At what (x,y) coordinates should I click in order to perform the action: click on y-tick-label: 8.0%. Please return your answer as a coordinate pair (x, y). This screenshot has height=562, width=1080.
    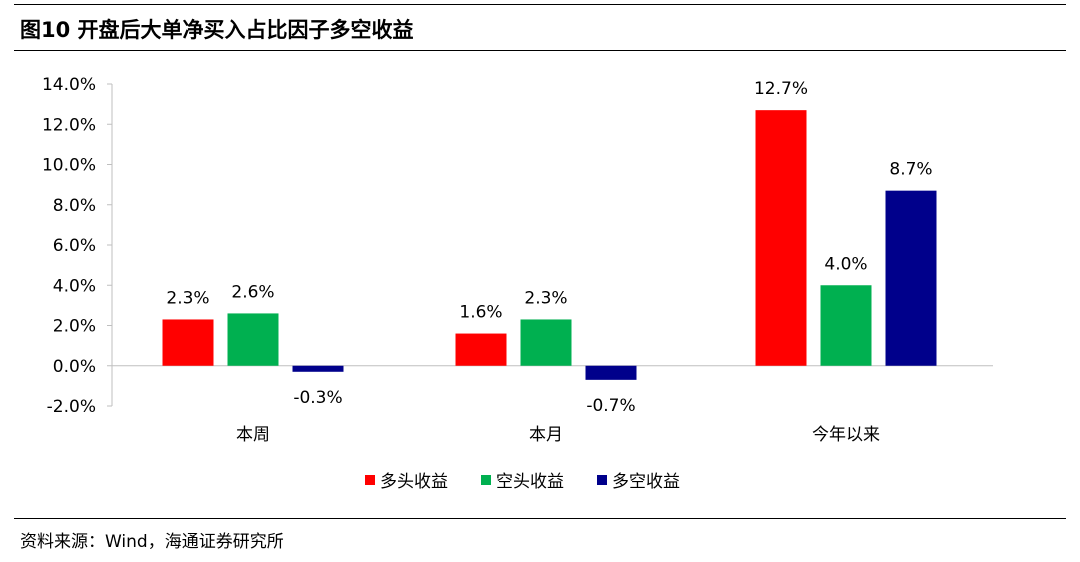
    Looking at the image, I should click on (74, 206).